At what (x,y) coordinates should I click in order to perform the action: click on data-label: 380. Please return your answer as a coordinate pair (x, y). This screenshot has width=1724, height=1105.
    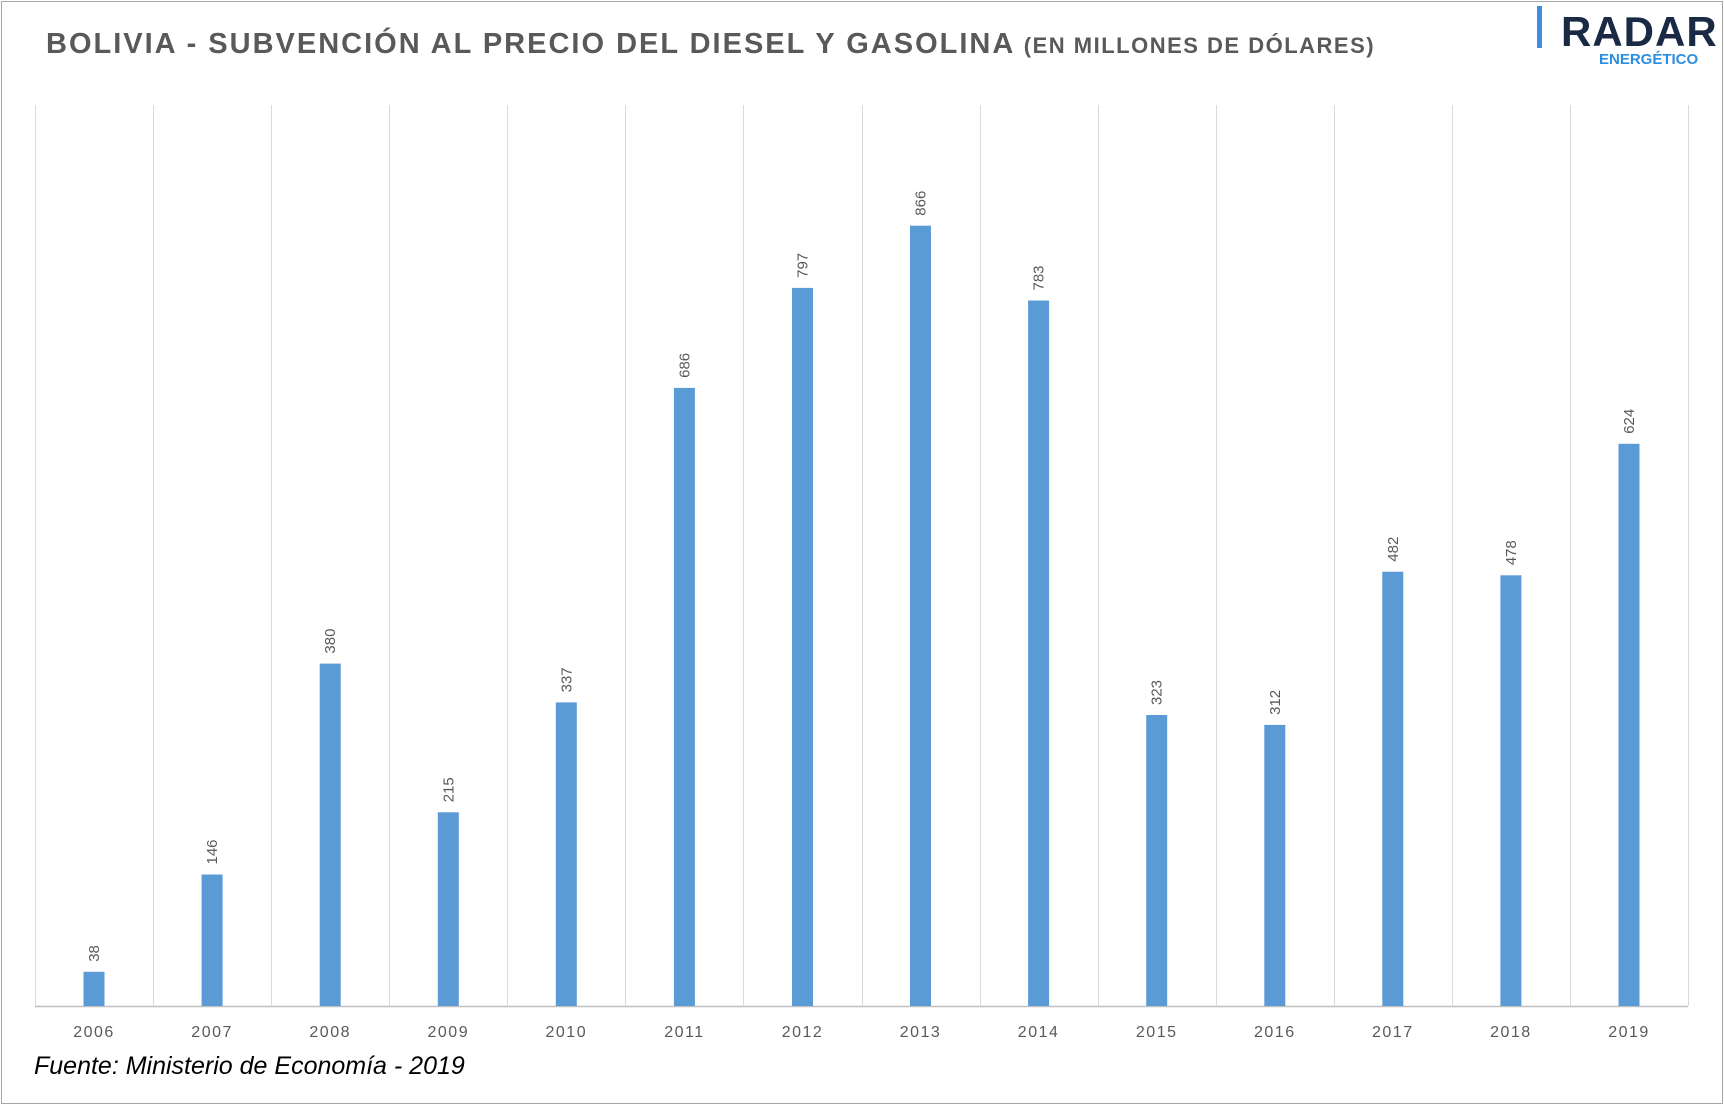
    Looking at the image, I should click on (330, 641).